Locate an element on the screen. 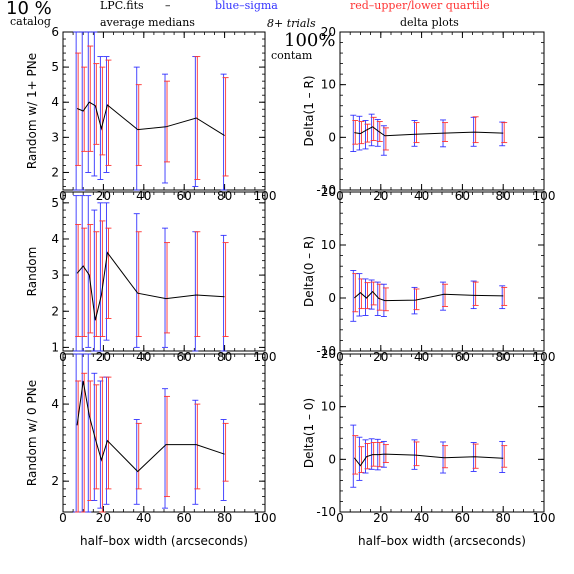 The height and width of the screenshot is (574, 574). y-axis-label: Random w/ 1+ PNe is located at coordinates (32, 111).